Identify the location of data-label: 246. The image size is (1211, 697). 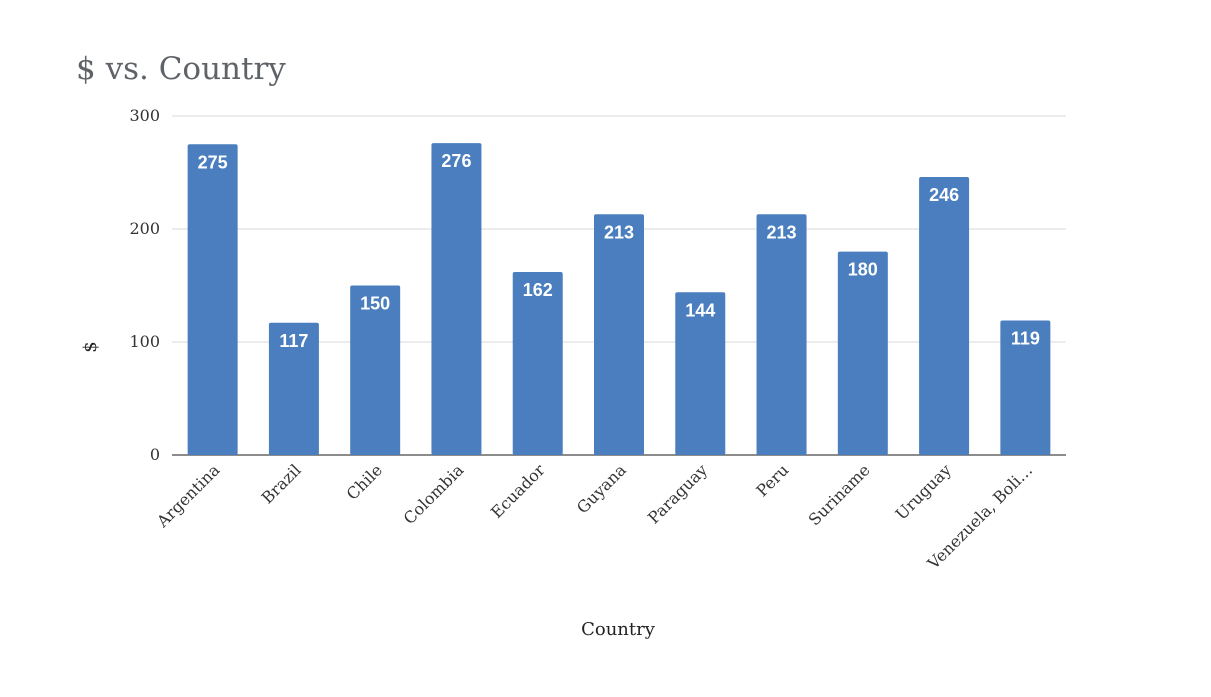
(944, 195).